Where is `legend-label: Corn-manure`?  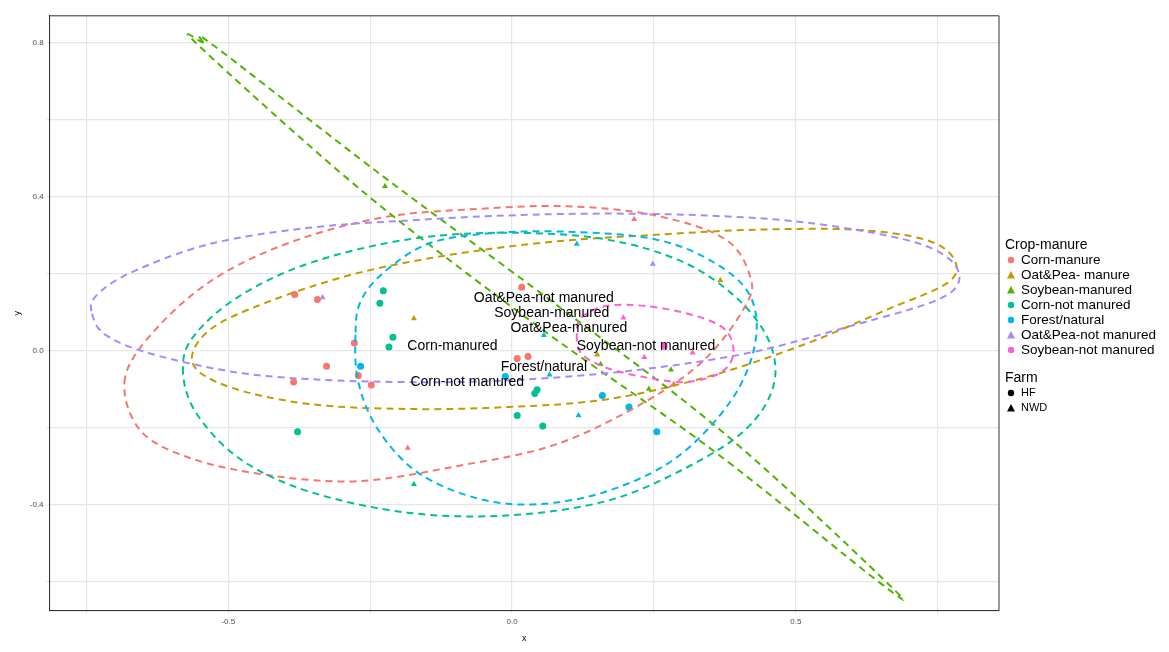
legend-label: Corn-manure is located at coordinates (1061, 259).